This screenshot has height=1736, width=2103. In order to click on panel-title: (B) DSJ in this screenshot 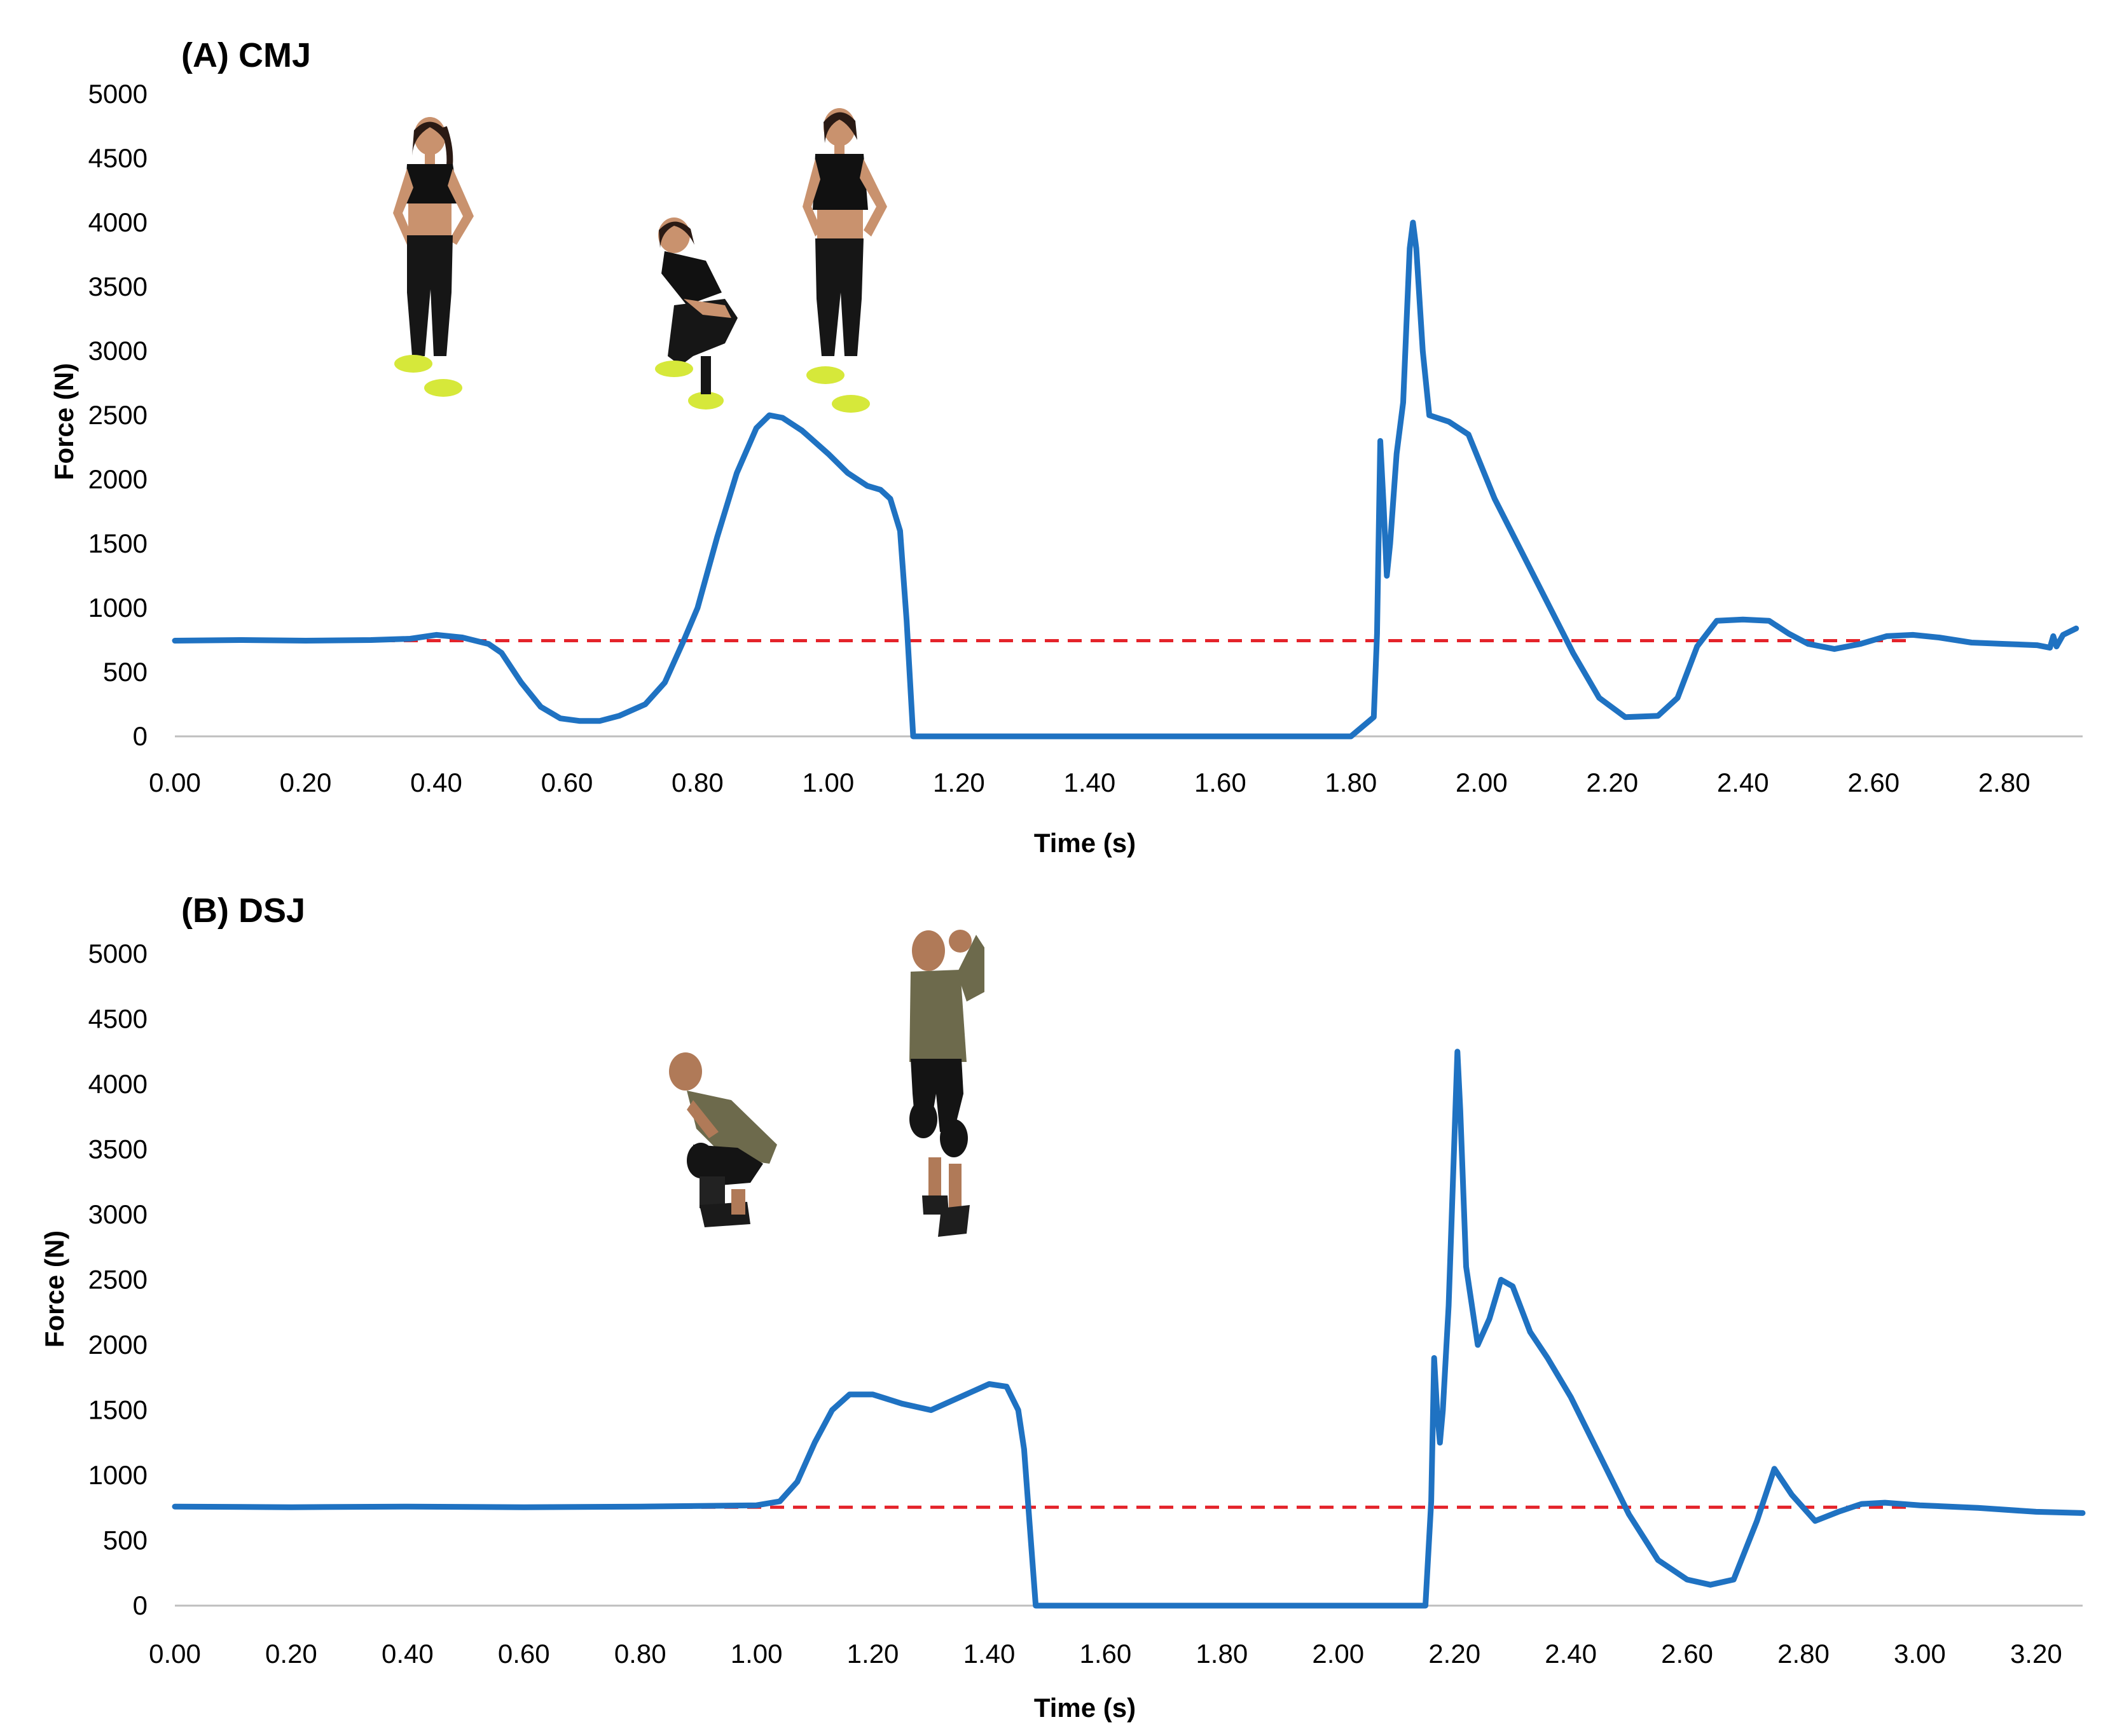, I will do `click(243, 911)`.